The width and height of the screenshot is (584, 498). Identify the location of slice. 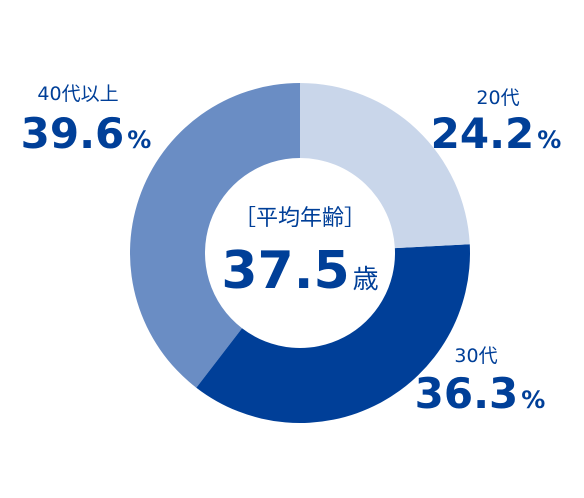
(385, 166).